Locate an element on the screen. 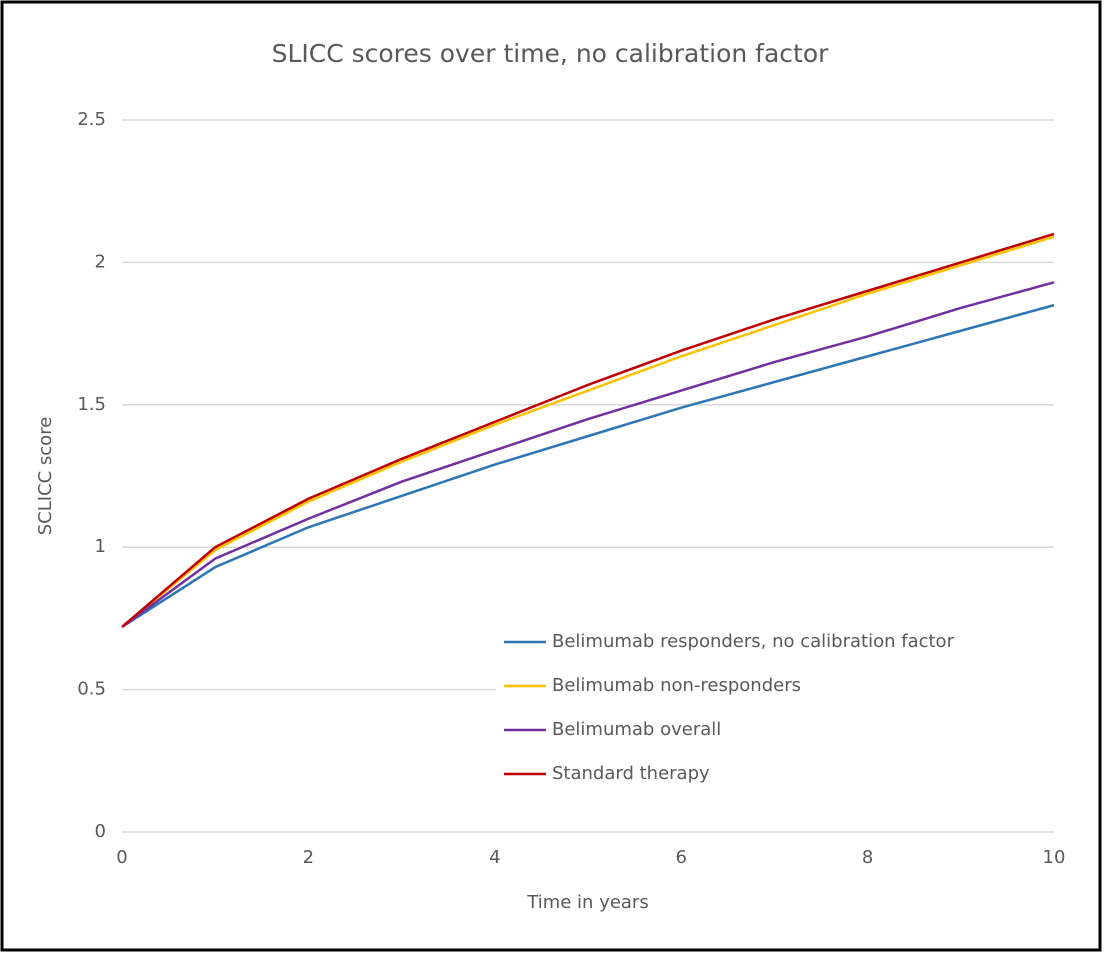 The height and width of the screenshot is (954, 1104). x-tick-label: 0 is located at coordinates (121, 857).